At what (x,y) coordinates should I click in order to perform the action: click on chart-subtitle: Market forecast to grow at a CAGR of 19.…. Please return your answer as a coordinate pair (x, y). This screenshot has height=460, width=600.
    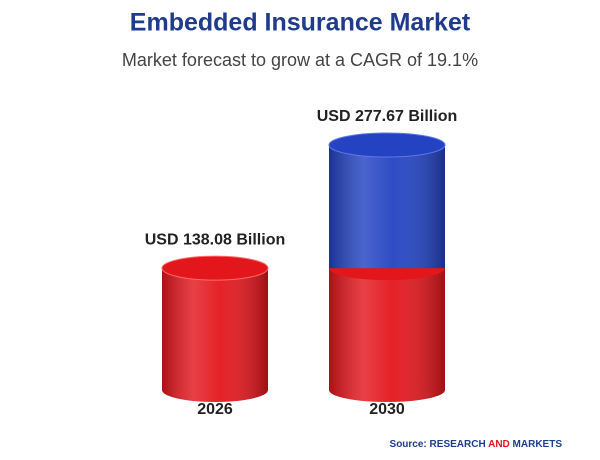
    Looking at the image, I should click on (300, 60).